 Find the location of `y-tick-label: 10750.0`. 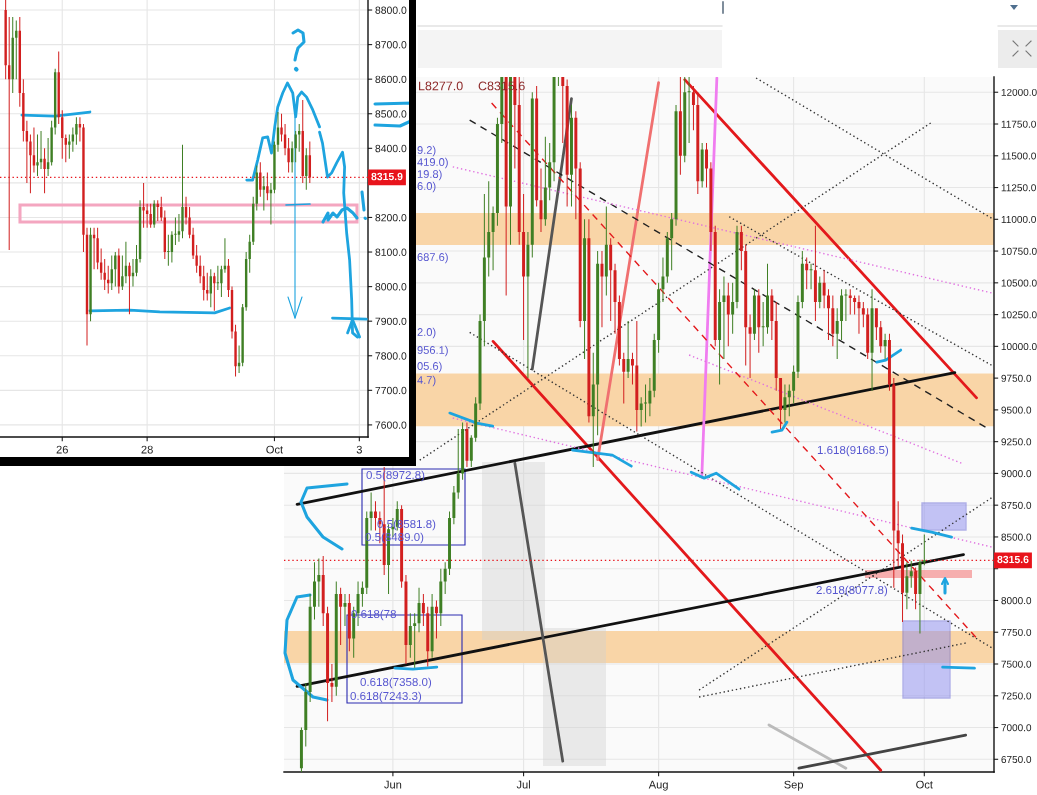

y-tick-label: 10750.0 is located at coordinates (1019, 251).